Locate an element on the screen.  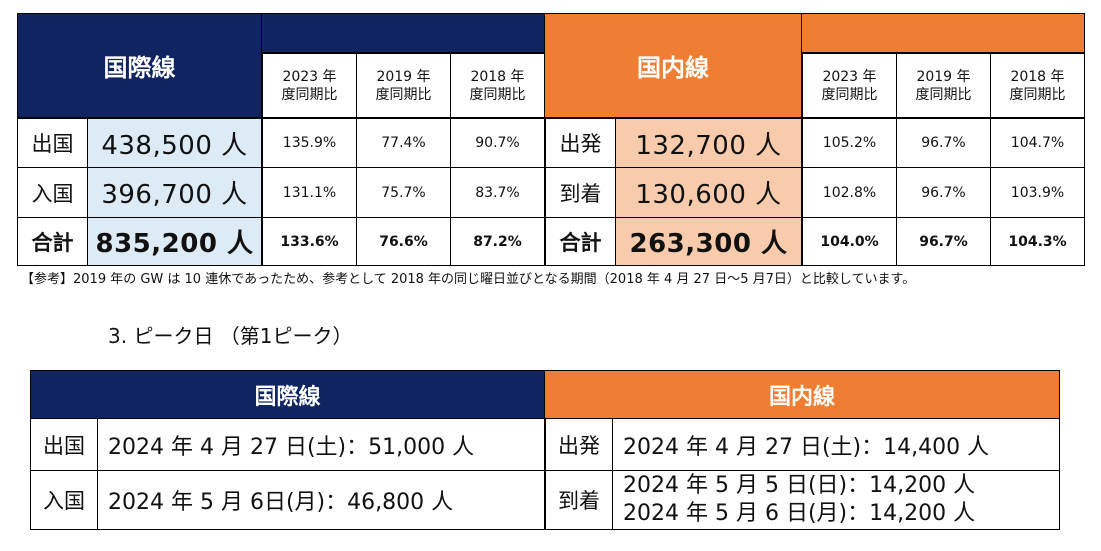
intl-col-2018: 2018 年度同期比 is located at coordinates (497, 85).